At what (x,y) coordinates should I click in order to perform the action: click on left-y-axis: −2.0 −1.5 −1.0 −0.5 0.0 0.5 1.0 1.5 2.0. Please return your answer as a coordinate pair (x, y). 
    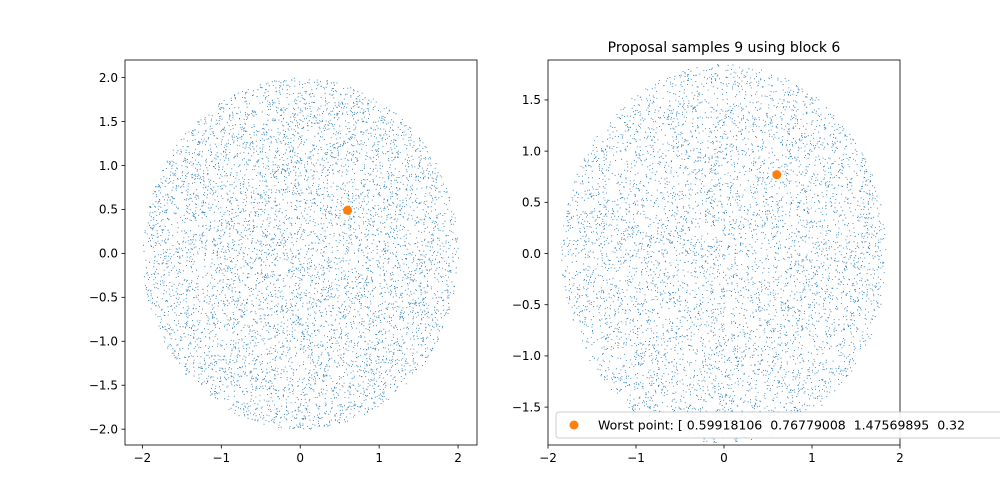
    Looking at the image, I should click on (107, 253).